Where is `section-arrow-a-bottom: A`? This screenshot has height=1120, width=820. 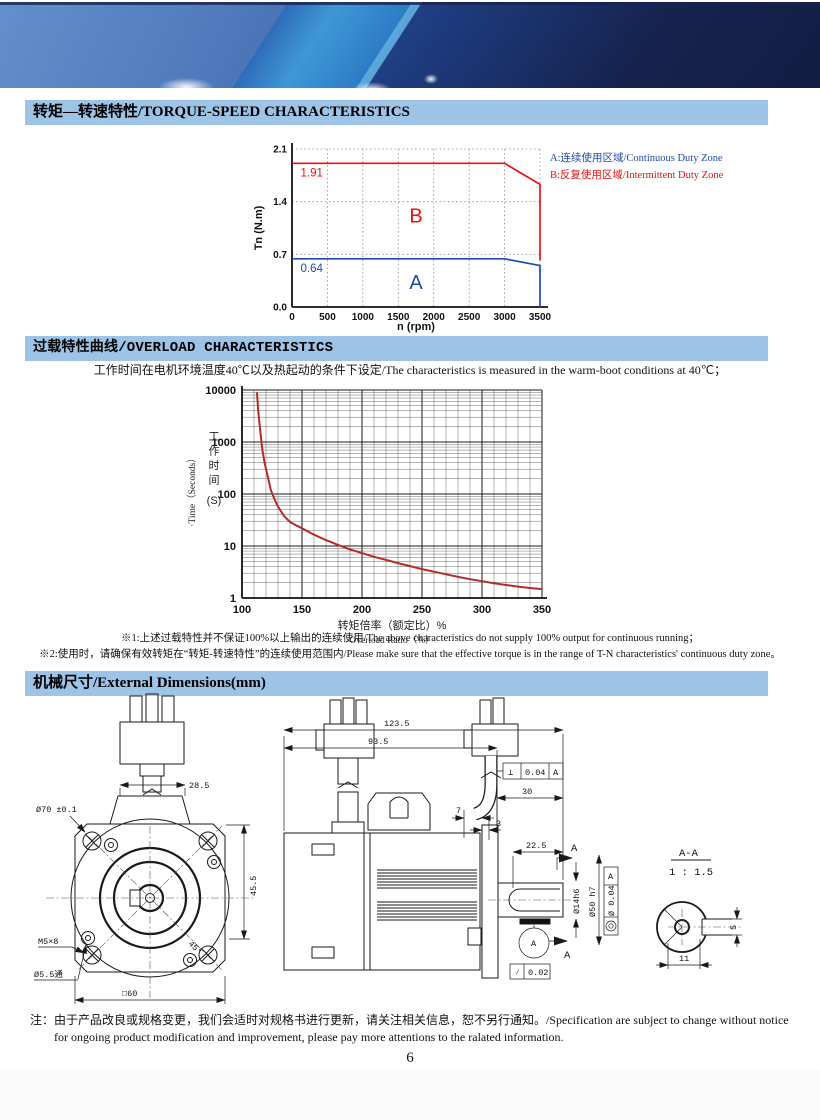
section-arrow-a-bottom: A is located at coordinates (567, 956).